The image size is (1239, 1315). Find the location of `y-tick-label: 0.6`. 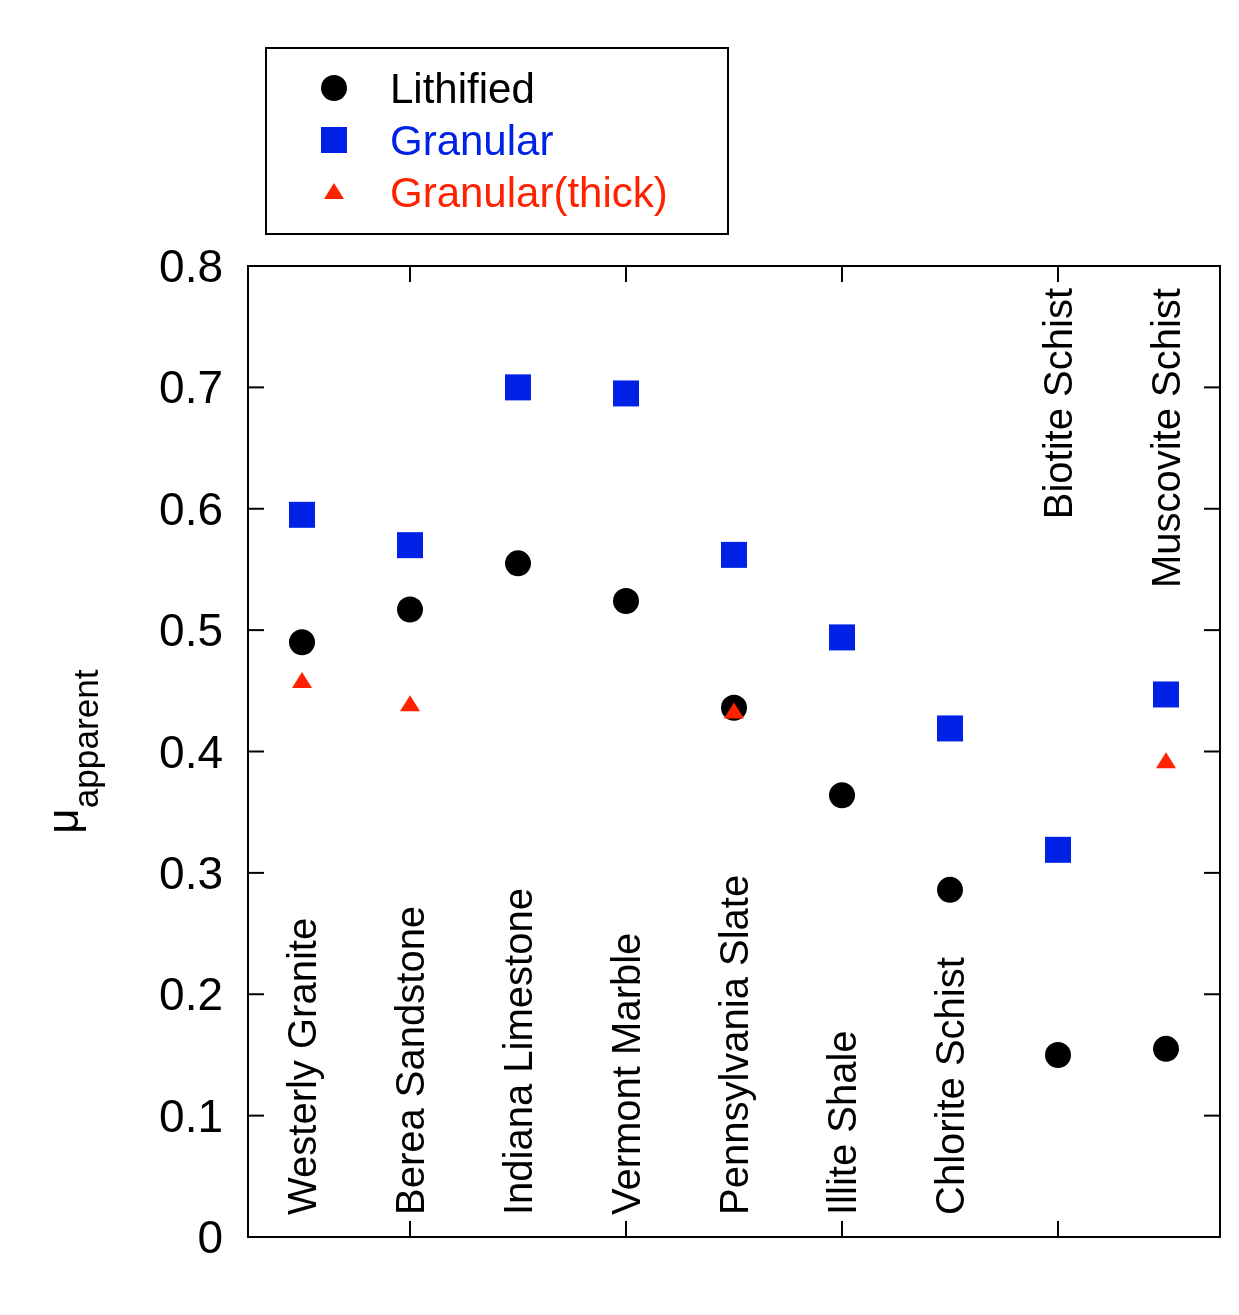

y-tick-label: 0.6 is located at coordinates (191, 508).